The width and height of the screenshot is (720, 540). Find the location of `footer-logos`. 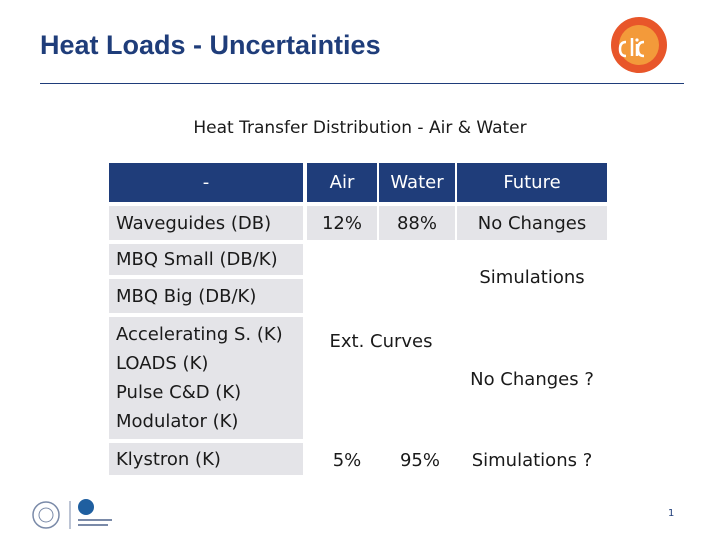

footer-logos is located at coordinates (72, 514).